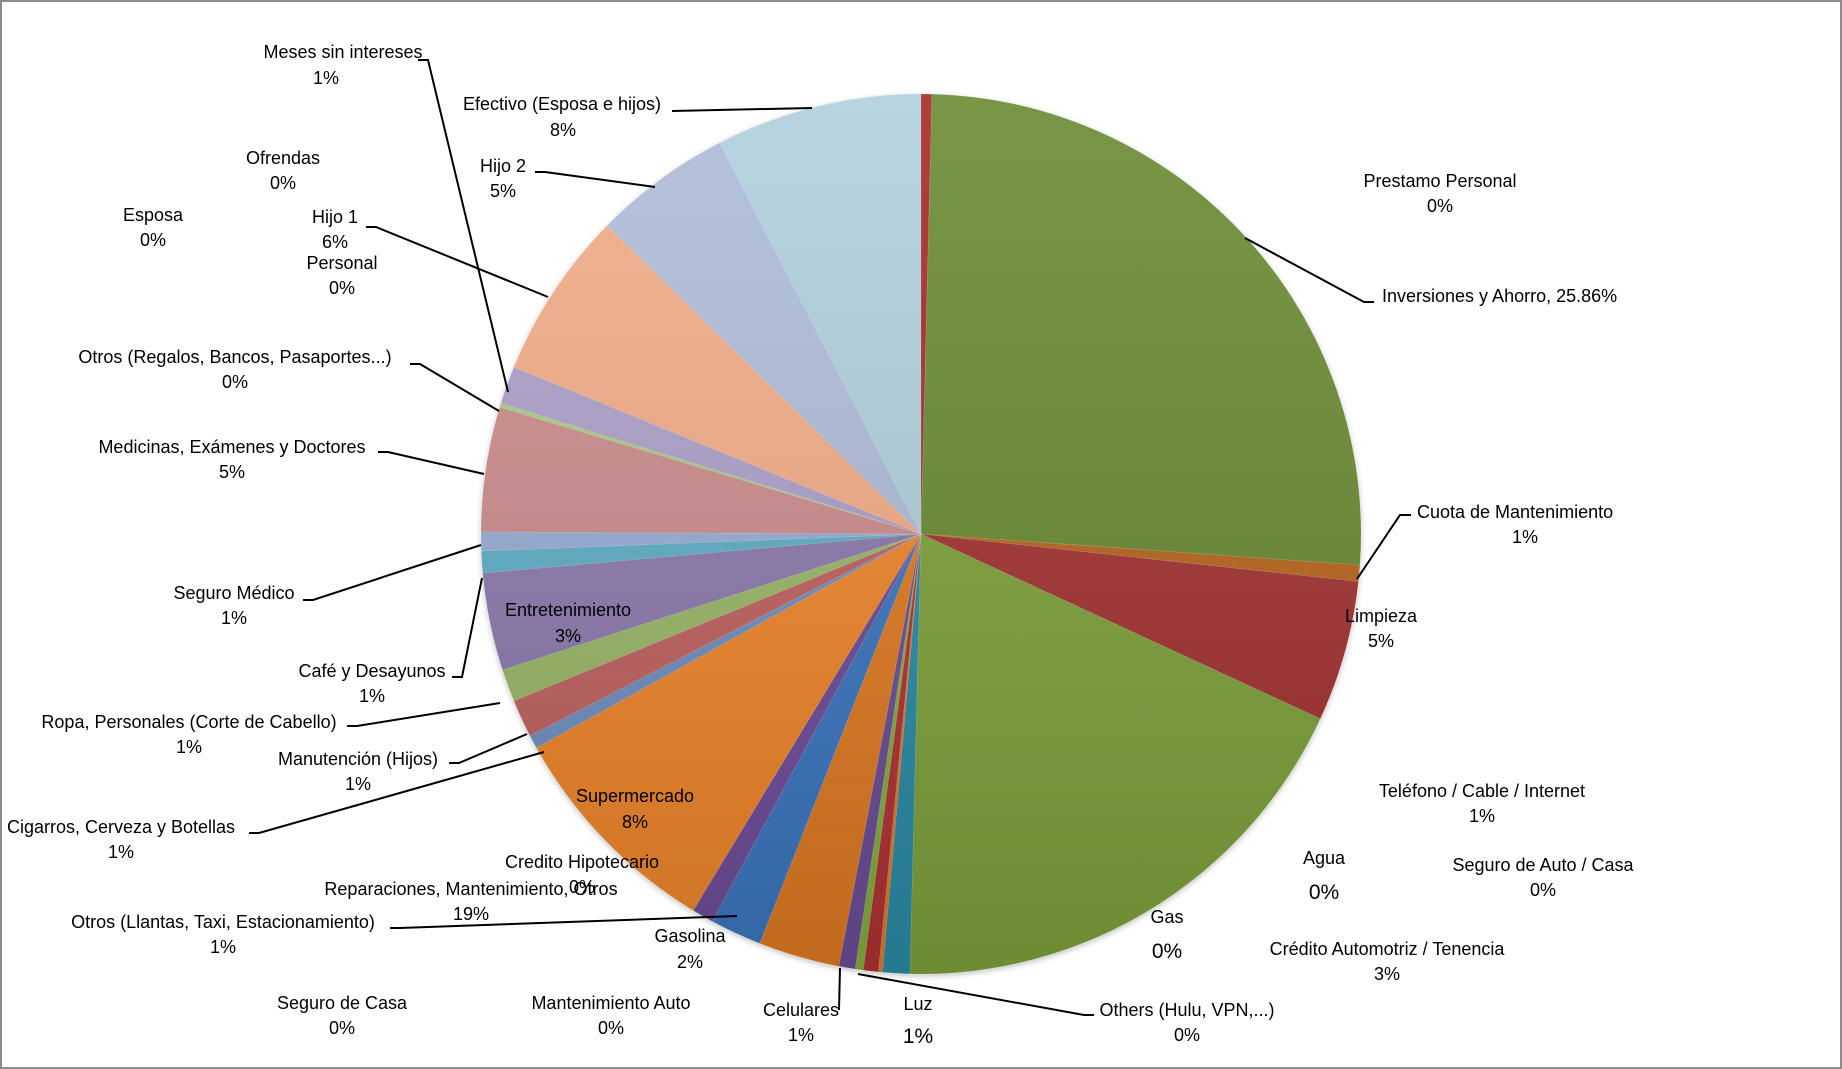 Image resolution: width=1842 pixels, height=1069 pixels. I want to click on label-credito-auto-pct: 3%, so click(1387, 974).